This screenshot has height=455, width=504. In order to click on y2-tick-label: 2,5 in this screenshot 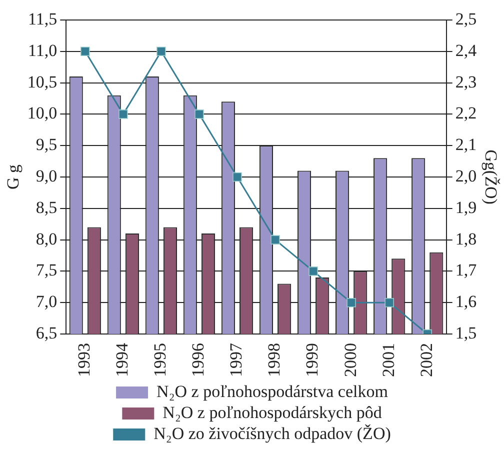, I will do `click(466, 18)`.